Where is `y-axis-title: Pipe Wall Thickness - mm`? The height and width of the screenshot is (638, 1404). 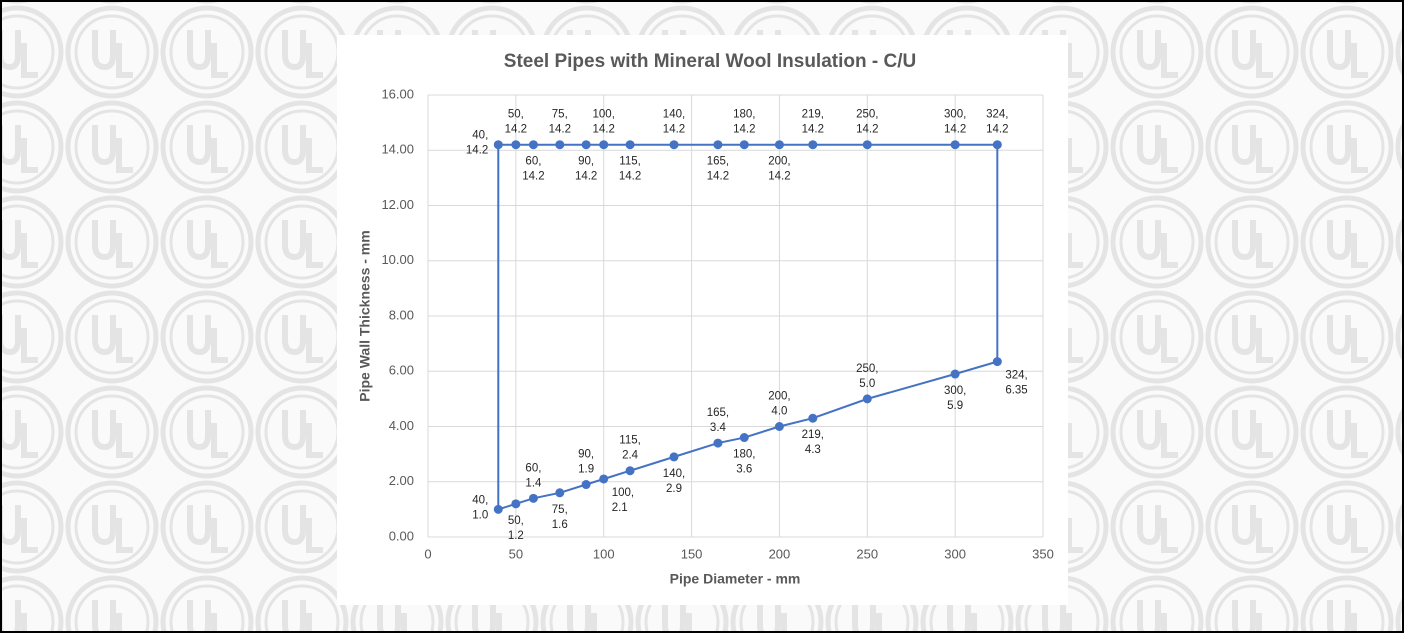 y-axis-title: Pipe Wall Thickness - mm is located at coordinates (365, 315).